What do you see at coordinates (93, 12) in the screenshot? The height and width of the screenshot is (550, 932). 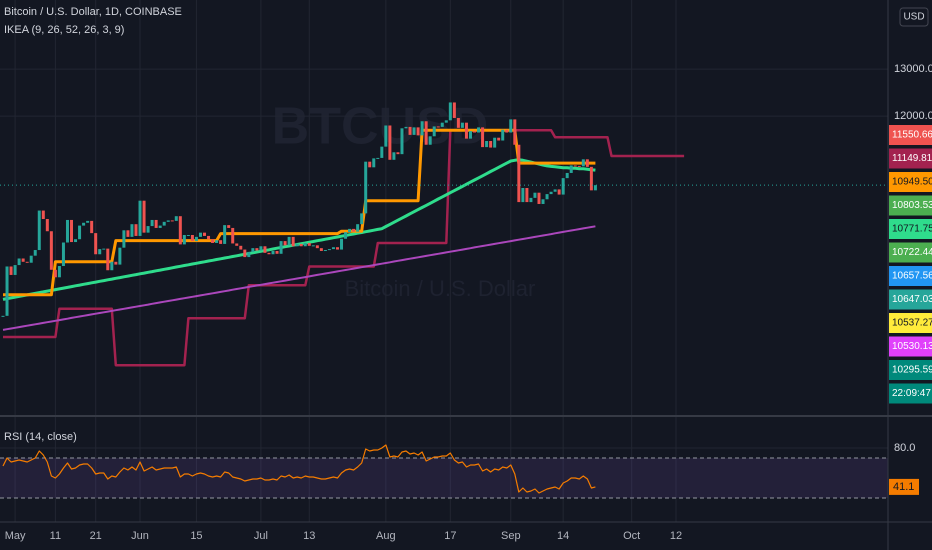 I see `chart-title: Bitcoin / U.S. Dollar, 1D, COINBASE` at bounding box center [93, 12].